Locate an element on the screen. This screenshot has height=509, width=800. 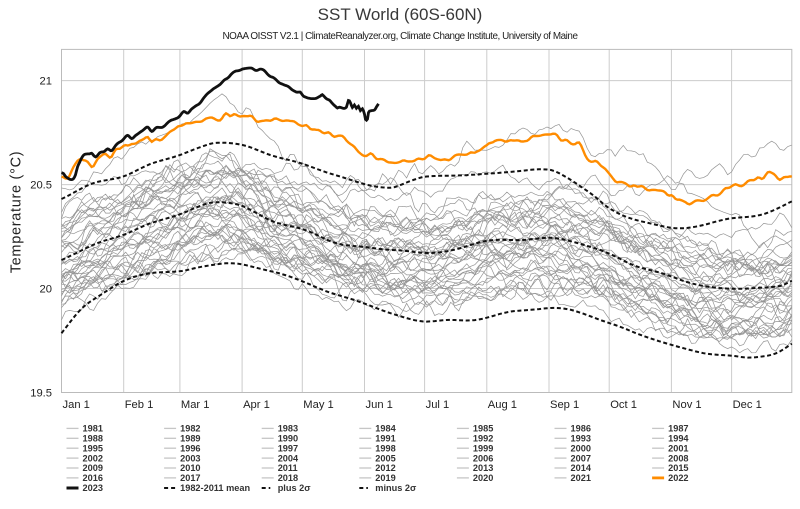
svg-text: Jan 1 is located at coordinates (76, 405).